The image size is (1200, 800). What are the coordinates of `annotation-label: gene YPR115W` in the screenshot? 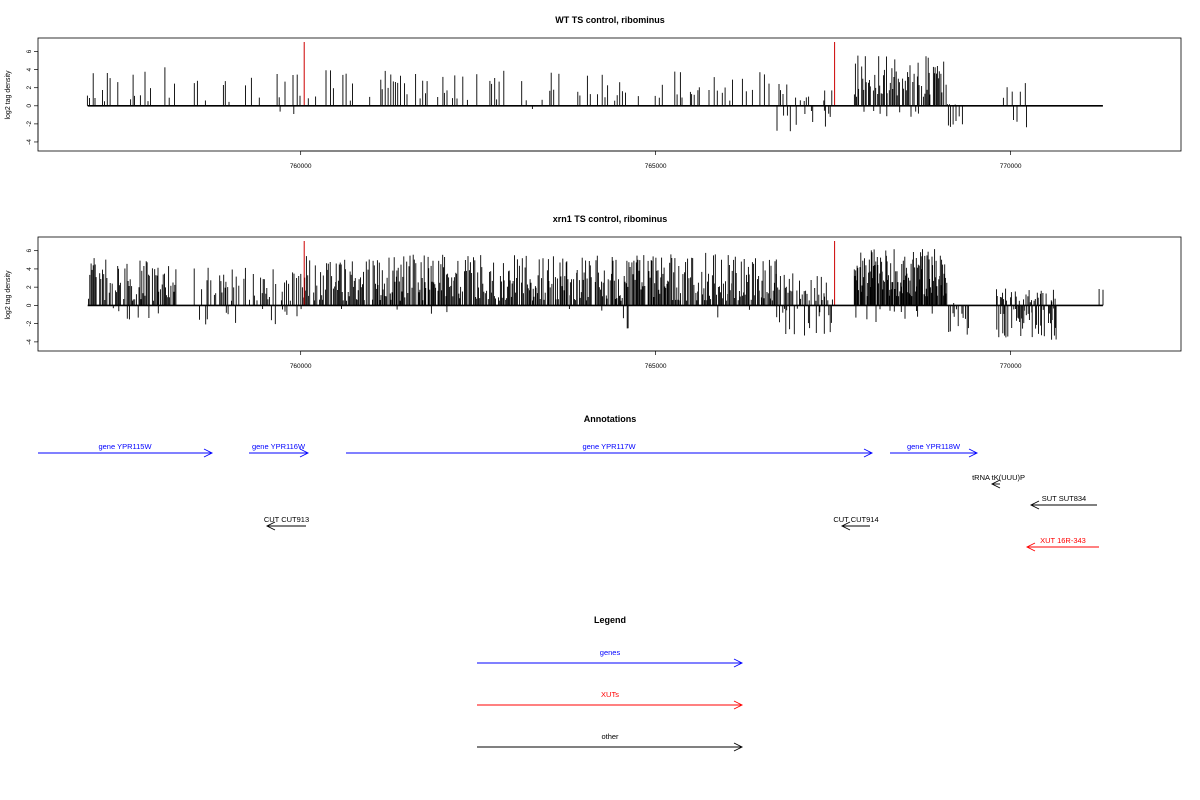 It's located at (125, 446).